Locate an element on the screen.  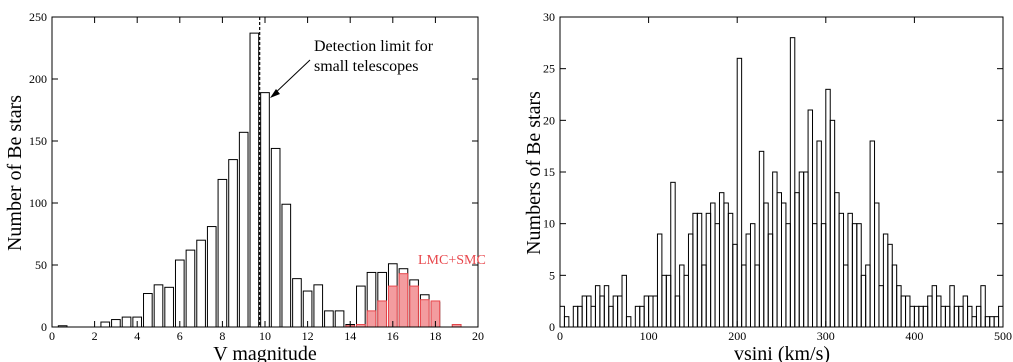
y-tick-label-left: 200 is located at coordinates (38, 79).